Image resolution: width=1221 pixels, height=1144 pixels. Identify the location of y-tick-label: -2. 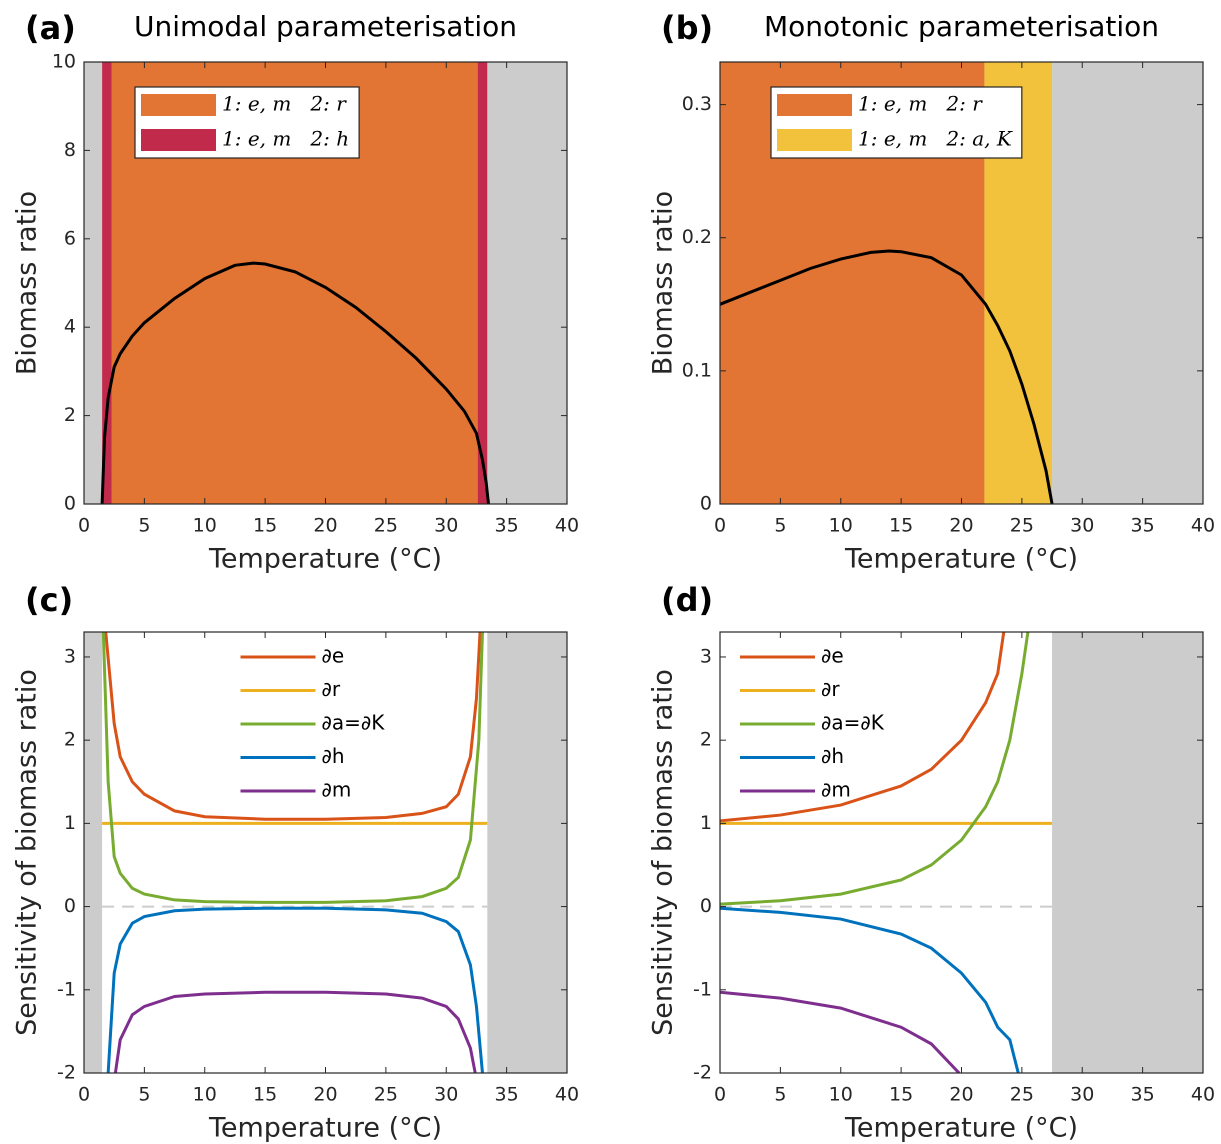
(66, 1073).